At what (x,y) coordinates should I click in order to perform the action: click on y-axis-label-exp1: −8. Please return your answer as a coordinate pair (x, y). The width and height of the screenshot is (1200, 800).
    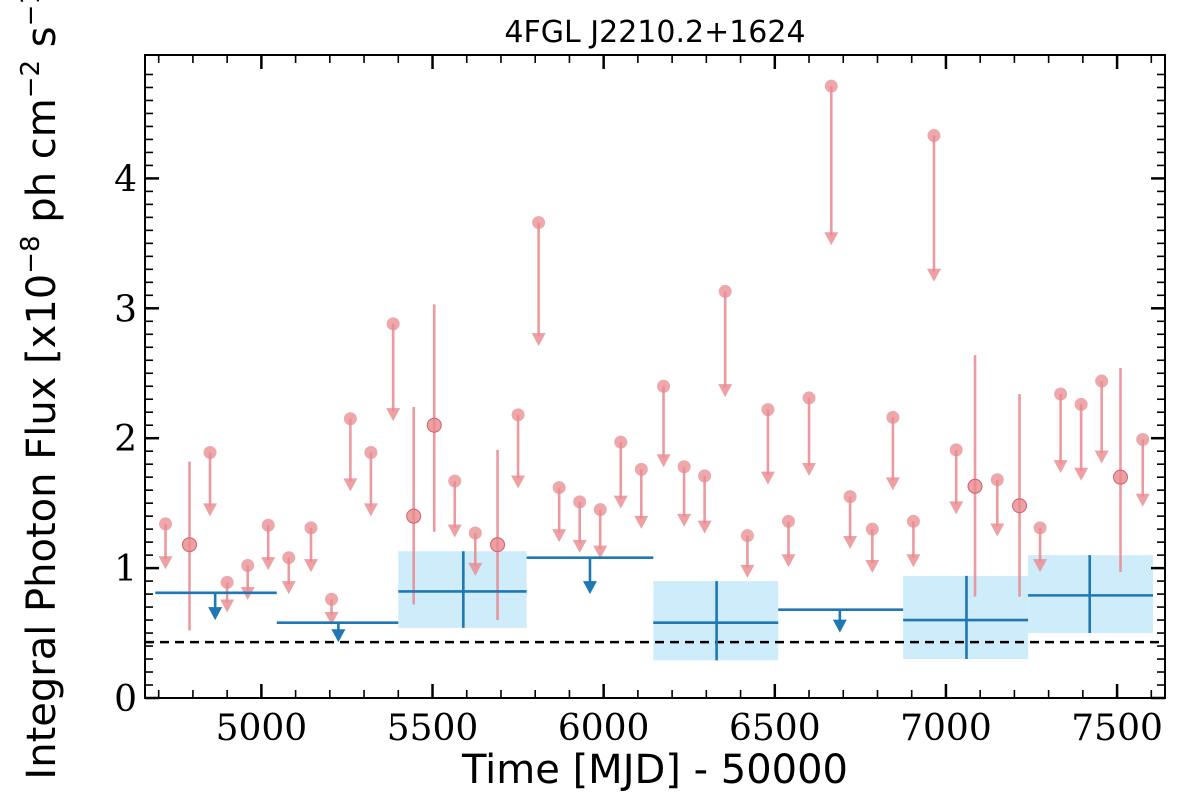
    Looking at the image, I should click on (31, 254).